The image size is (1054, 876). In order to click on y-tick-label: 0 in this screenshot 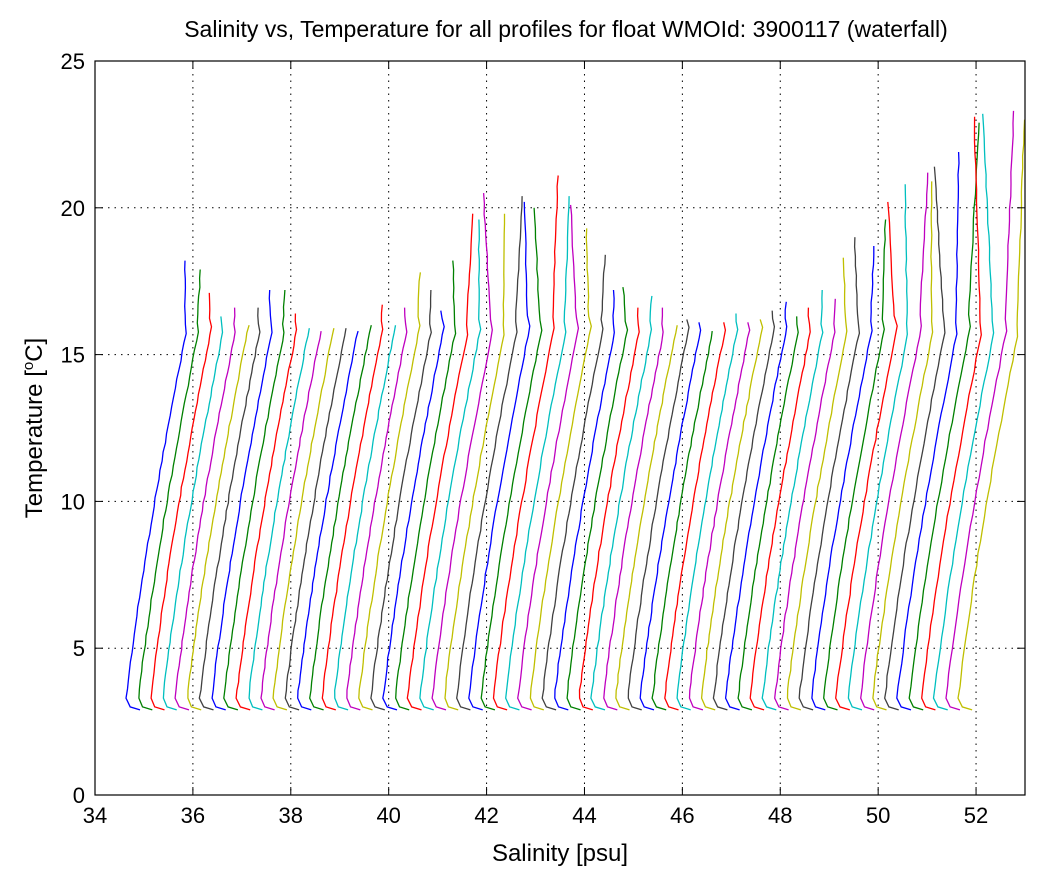, I will do `click(79, 795)`.